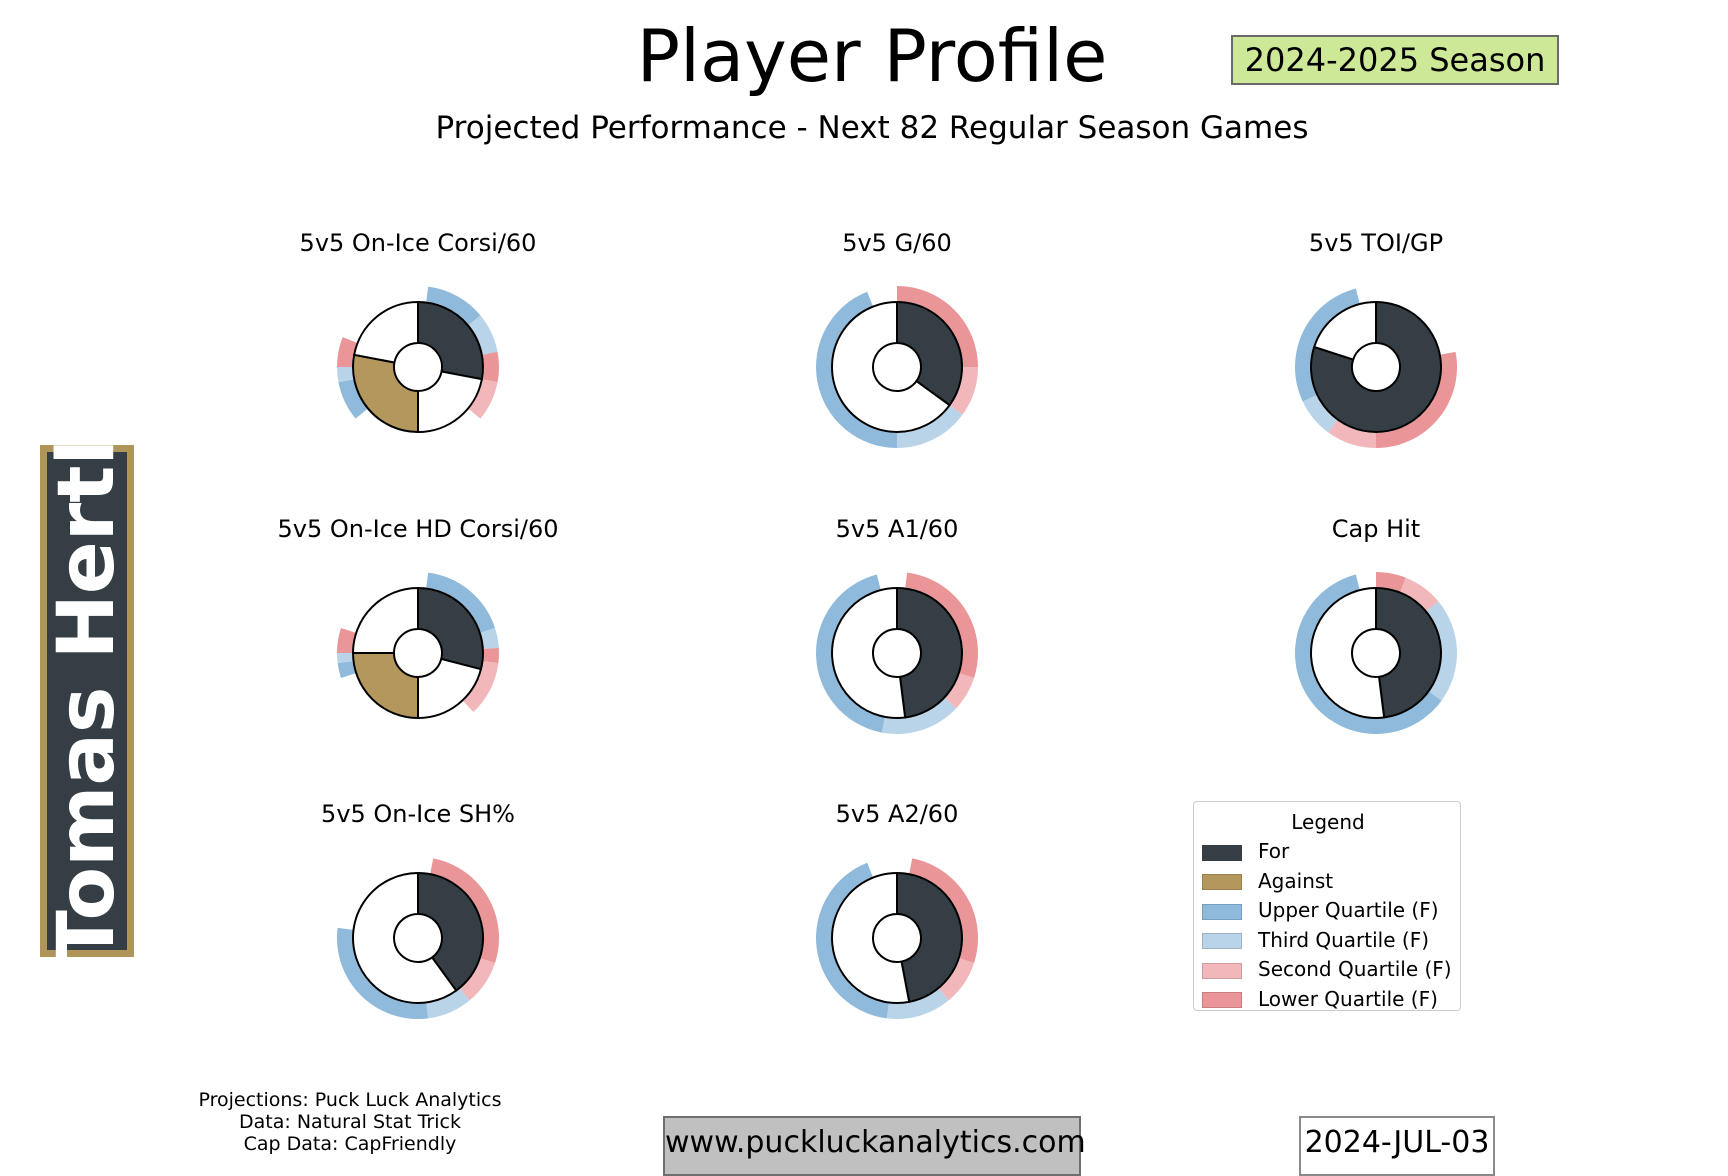 The height and width of the screenshot is (1176, 1728). Describe the element at coordinates (418, 529) in the screenshot. I see `chart-title: 5v5 On-Ice HD Corsi/60` at that location.